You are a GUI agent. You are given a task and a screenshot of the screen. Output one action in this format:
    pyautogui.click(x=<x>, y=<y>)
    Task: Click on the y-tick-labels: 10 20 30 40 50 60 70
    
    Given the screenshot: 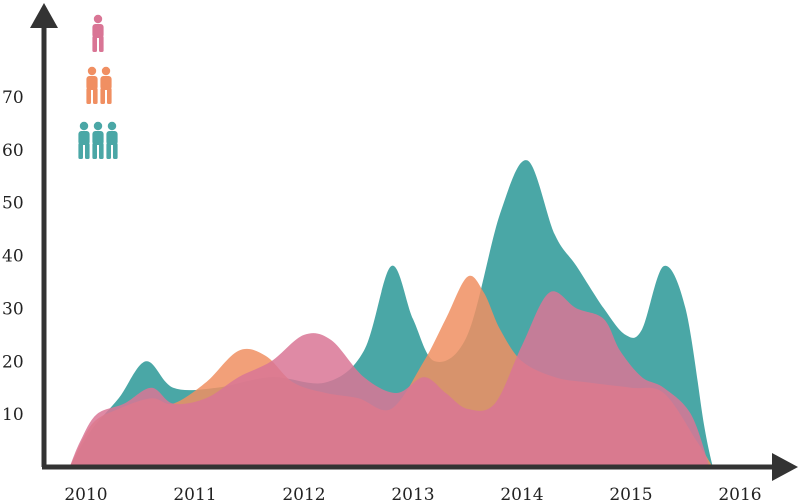 What is the action you would take?
    pyautogui.click(x=13, y=256)
    